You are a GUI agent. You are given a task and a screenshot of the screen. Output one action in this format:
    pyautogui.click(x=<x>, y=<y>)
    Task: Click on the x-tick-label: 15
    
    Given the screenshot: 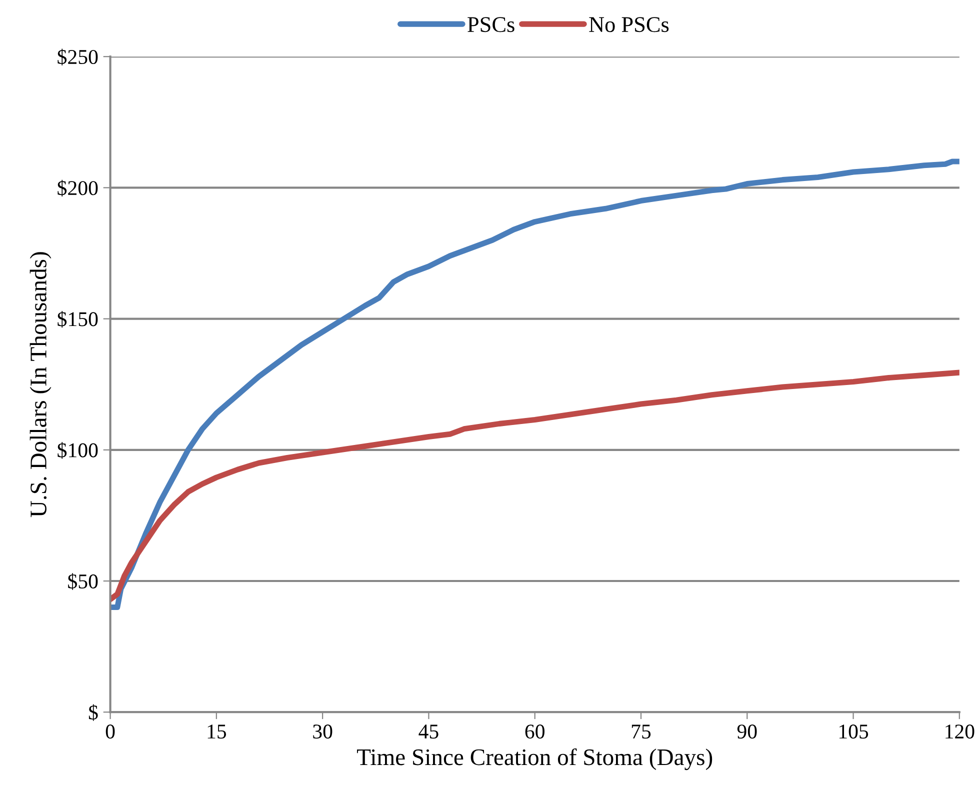 What is the action you would take?
    pyautogui.click(x=217, y=731)
    